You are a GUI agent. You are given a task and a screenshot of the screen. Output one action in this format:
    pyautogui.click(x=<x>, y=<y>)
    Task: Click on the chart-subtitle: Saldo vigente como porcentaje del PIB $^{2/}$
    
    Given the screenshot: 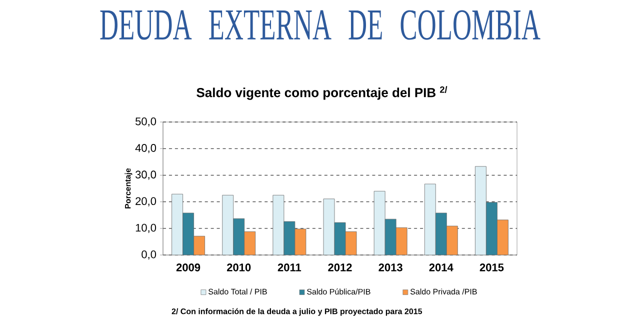 What is the action you would take?
    pyautogui.click(x=322, y=93)
    